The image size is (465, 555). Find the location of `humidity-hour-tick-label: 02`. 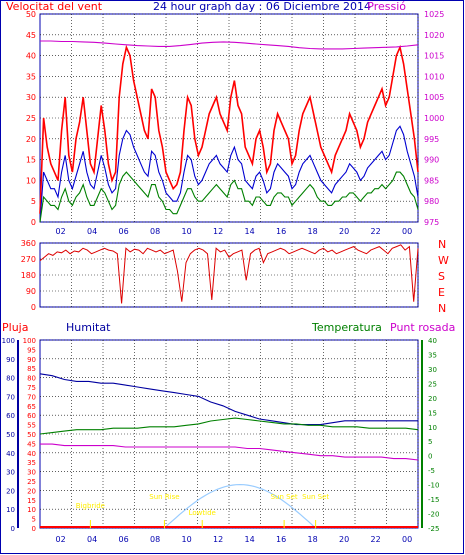

humidity-hour-tick-label: 02 is located at coordinates (61, 539).